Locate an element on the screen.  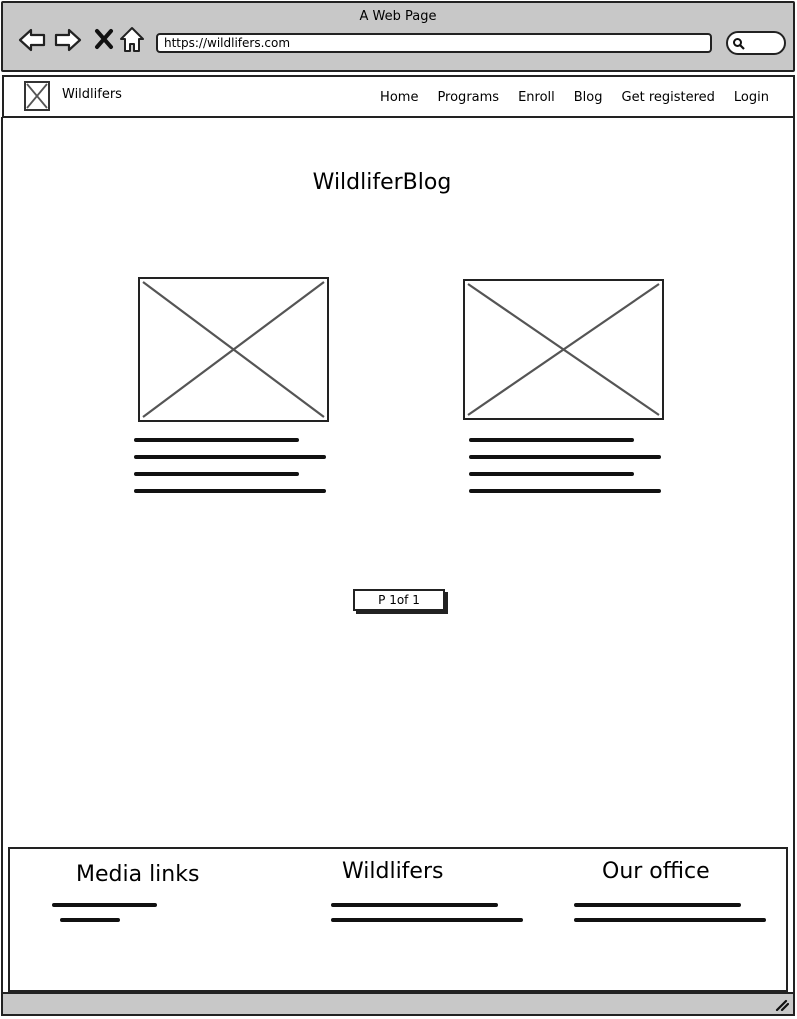
site-footer: Media links Wildlifers Our office is located at coordinates (398, 919).